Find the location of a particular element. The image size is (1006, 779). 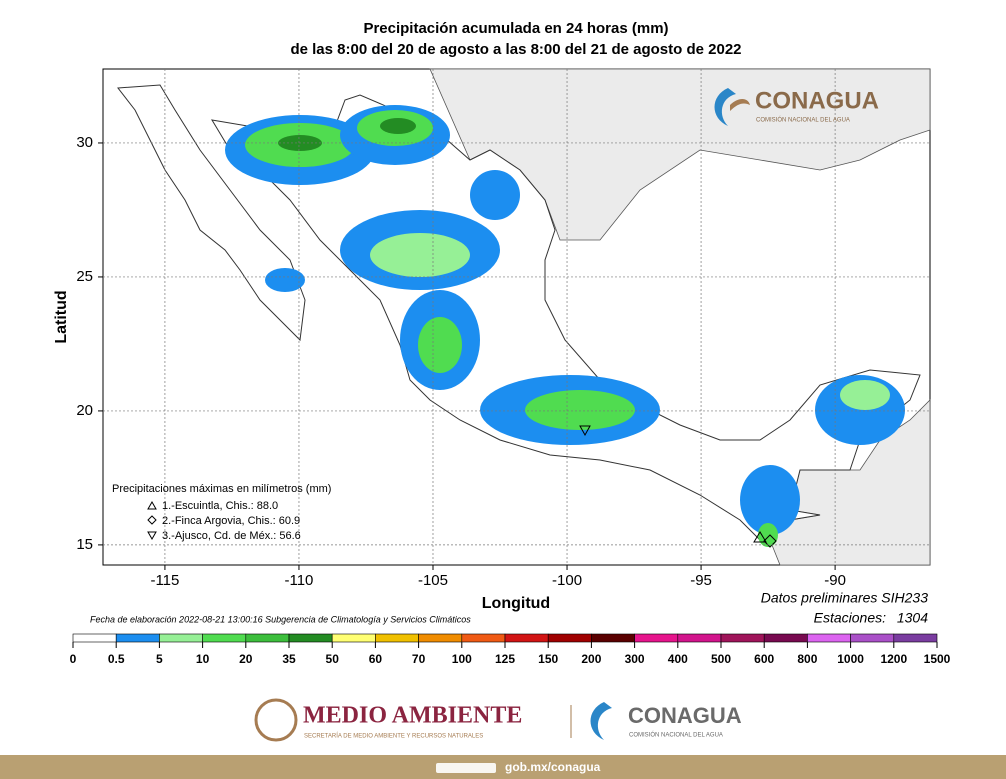

colorbar-label: 10 is located at coordinates (203, 659).